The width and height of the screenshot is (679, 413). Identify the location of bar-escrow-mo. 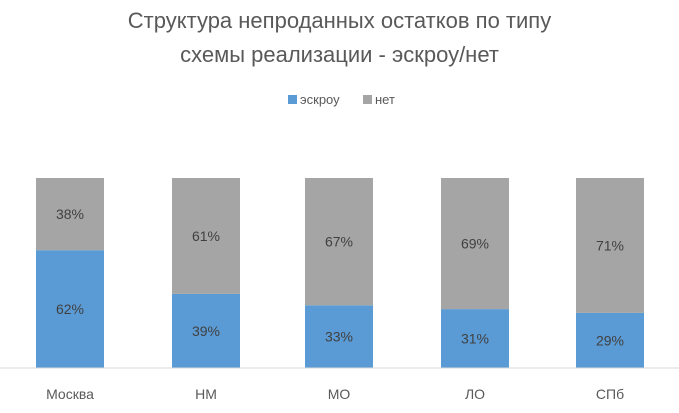
(339, 336).